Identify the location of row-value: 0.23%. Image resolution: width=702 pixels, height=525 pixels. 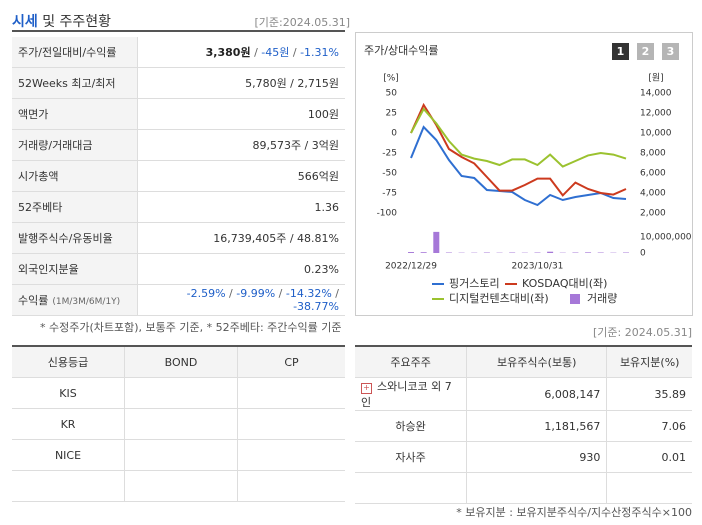
(241, 269).